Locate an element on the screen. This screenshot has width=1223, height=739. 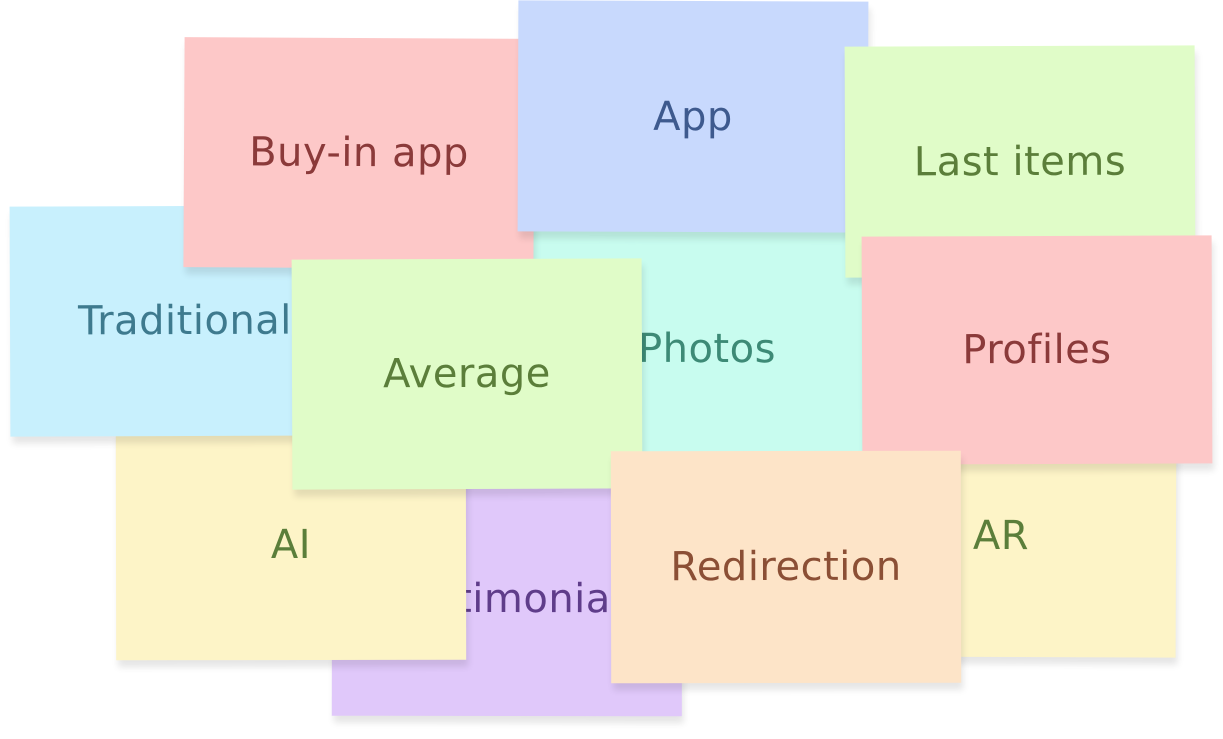
sticky-note-redirection: Redirection is located at coordinates (786, 567).